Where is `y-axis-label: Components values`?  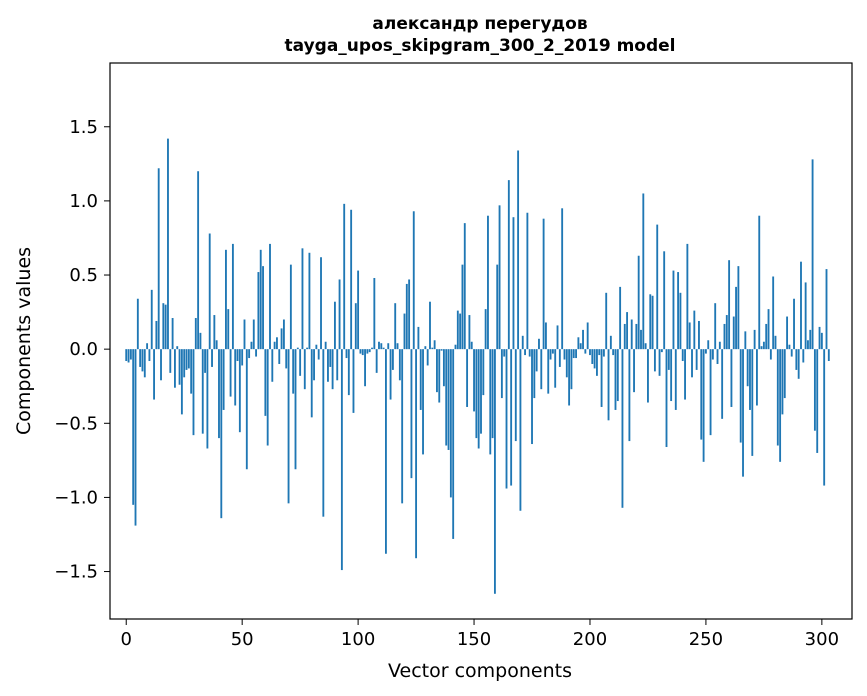 y-axis-label: Components values is located at coordinates (24, 341).